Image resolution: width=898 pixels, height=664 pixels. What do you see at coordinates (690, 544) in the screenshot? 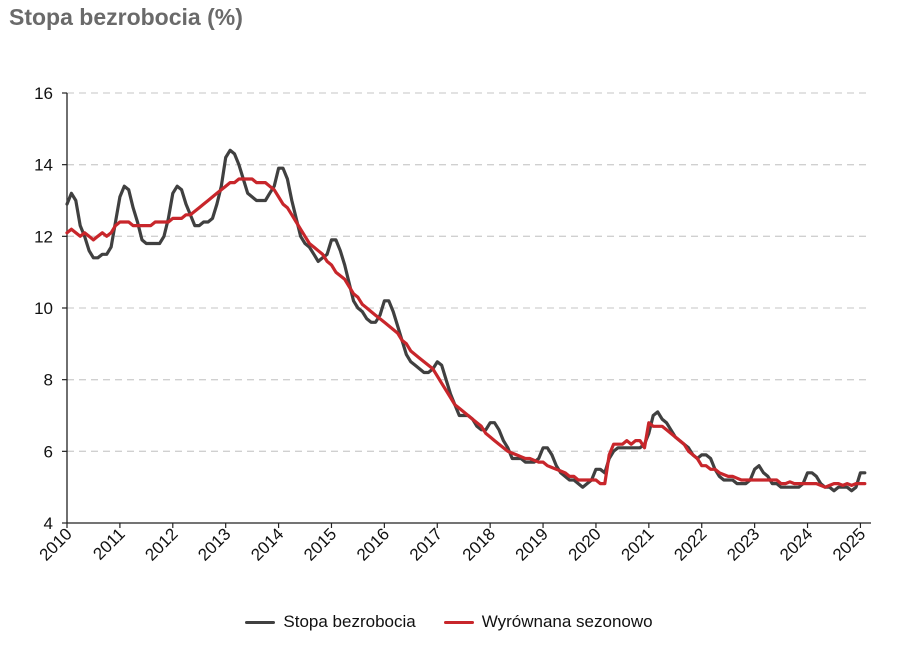
I see `x-tick-label: 2022` at bounding box center [690, 544].